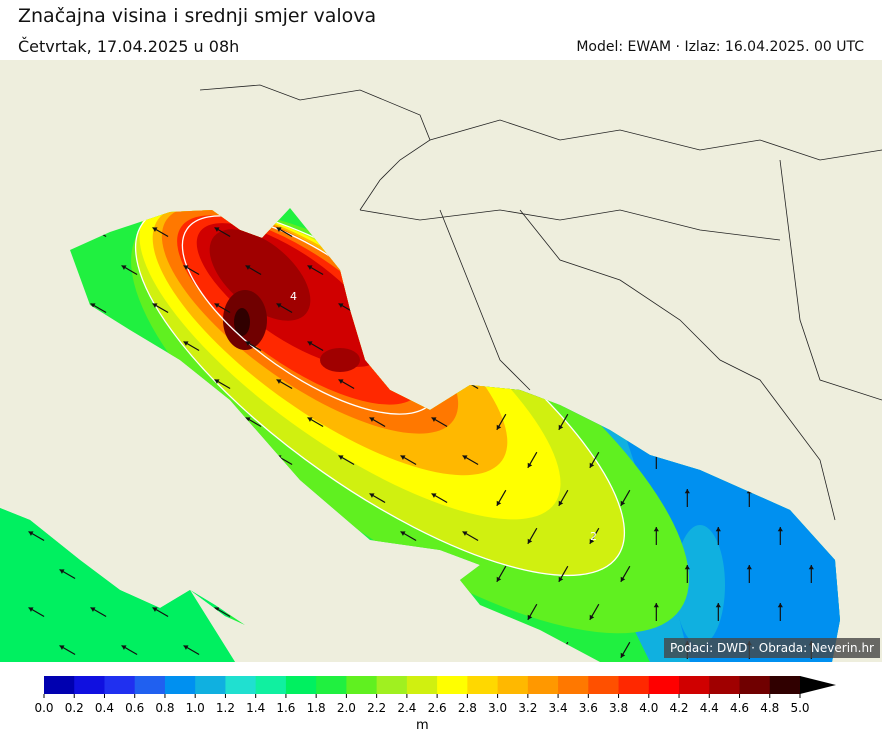  I want to click on colorbar-tick-label: 0.8, so click(164, 708).